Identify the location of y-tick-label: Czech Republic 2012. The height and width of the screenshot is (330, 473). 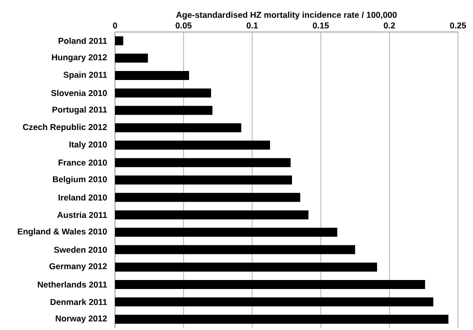
(64, 128).